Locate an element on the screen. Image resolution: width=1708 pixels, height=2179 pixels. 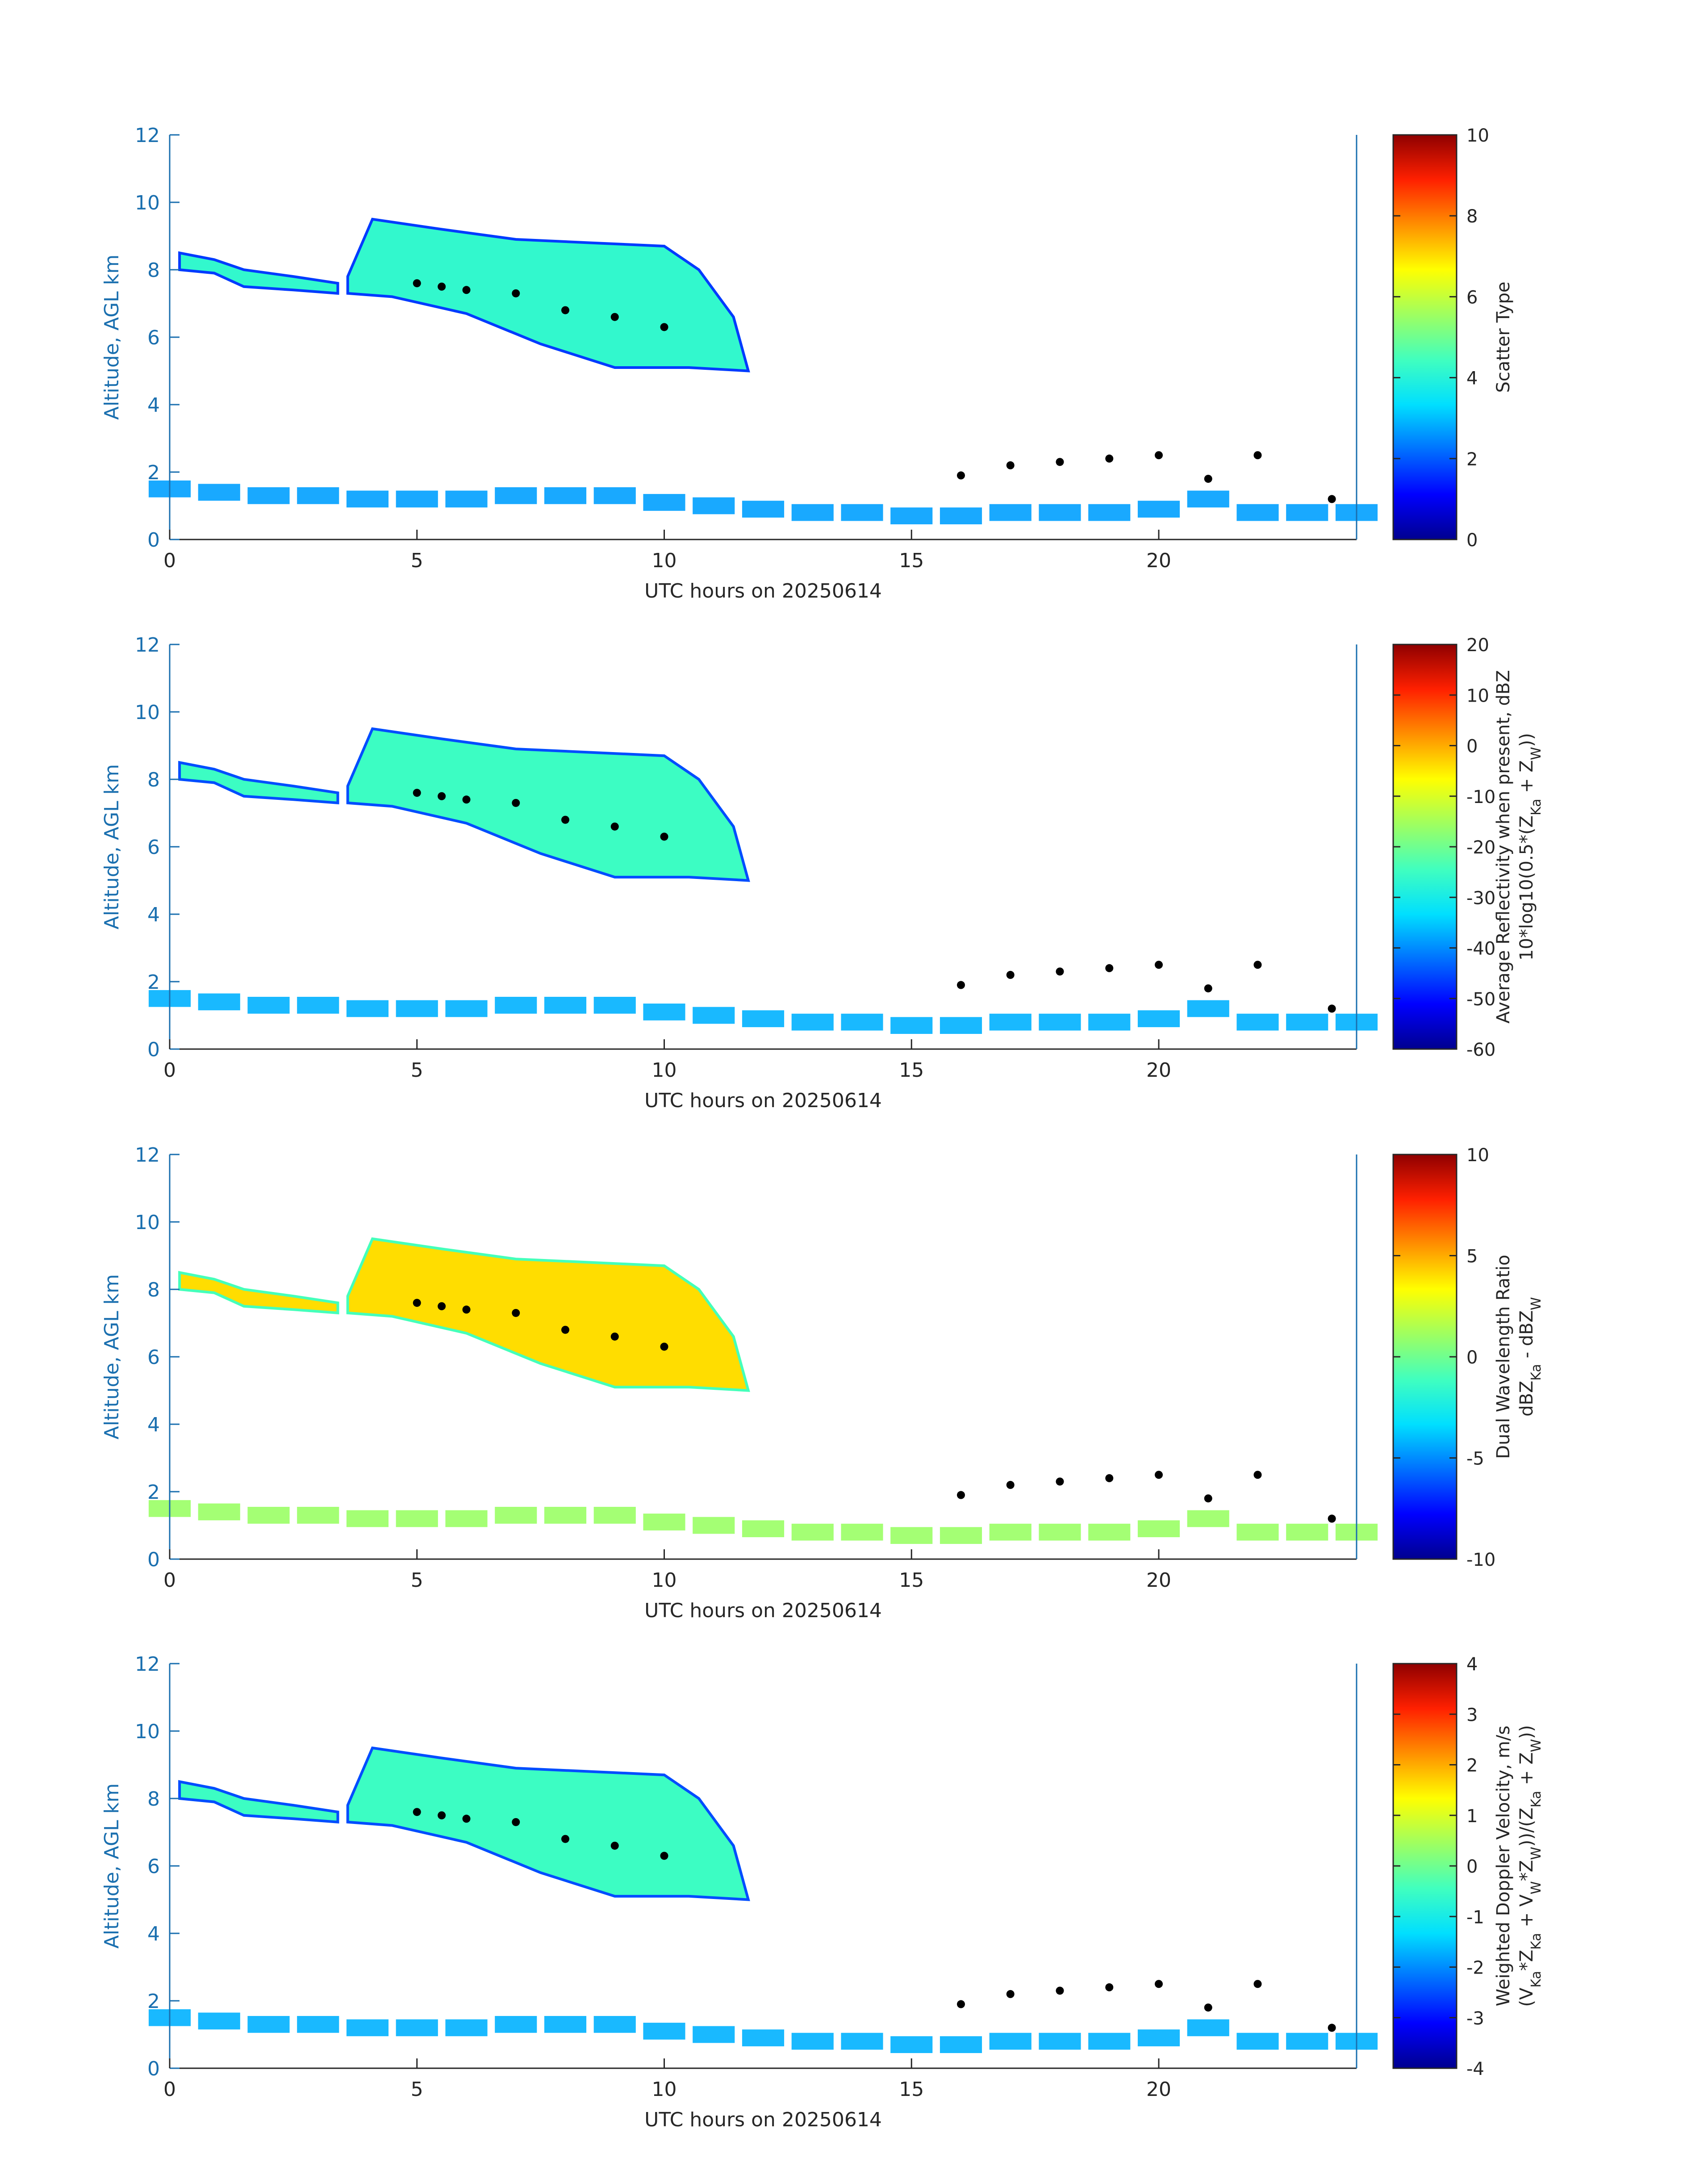
colorbar-label: Weighted Doppler Velocity, m/s is located at coordinates (1503, 1866).